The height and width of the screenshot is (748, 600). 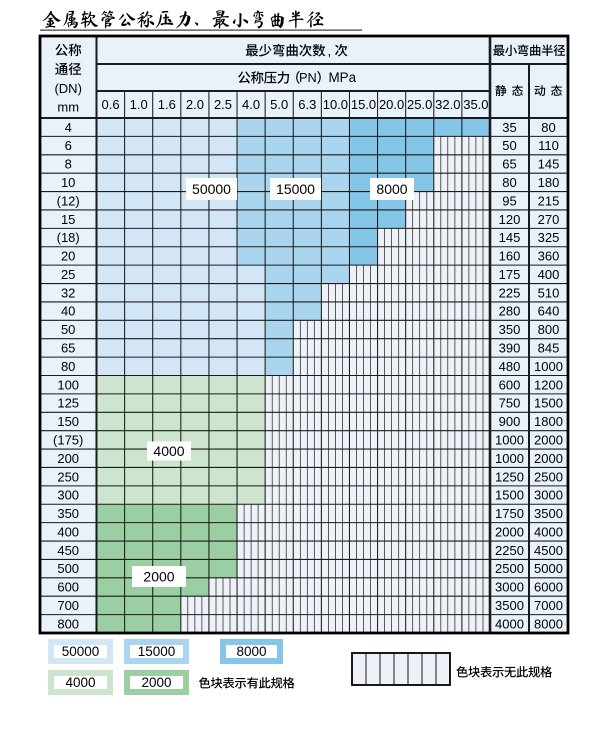 I want to click on svg-text: 2.0, so click(x=195, y=104).